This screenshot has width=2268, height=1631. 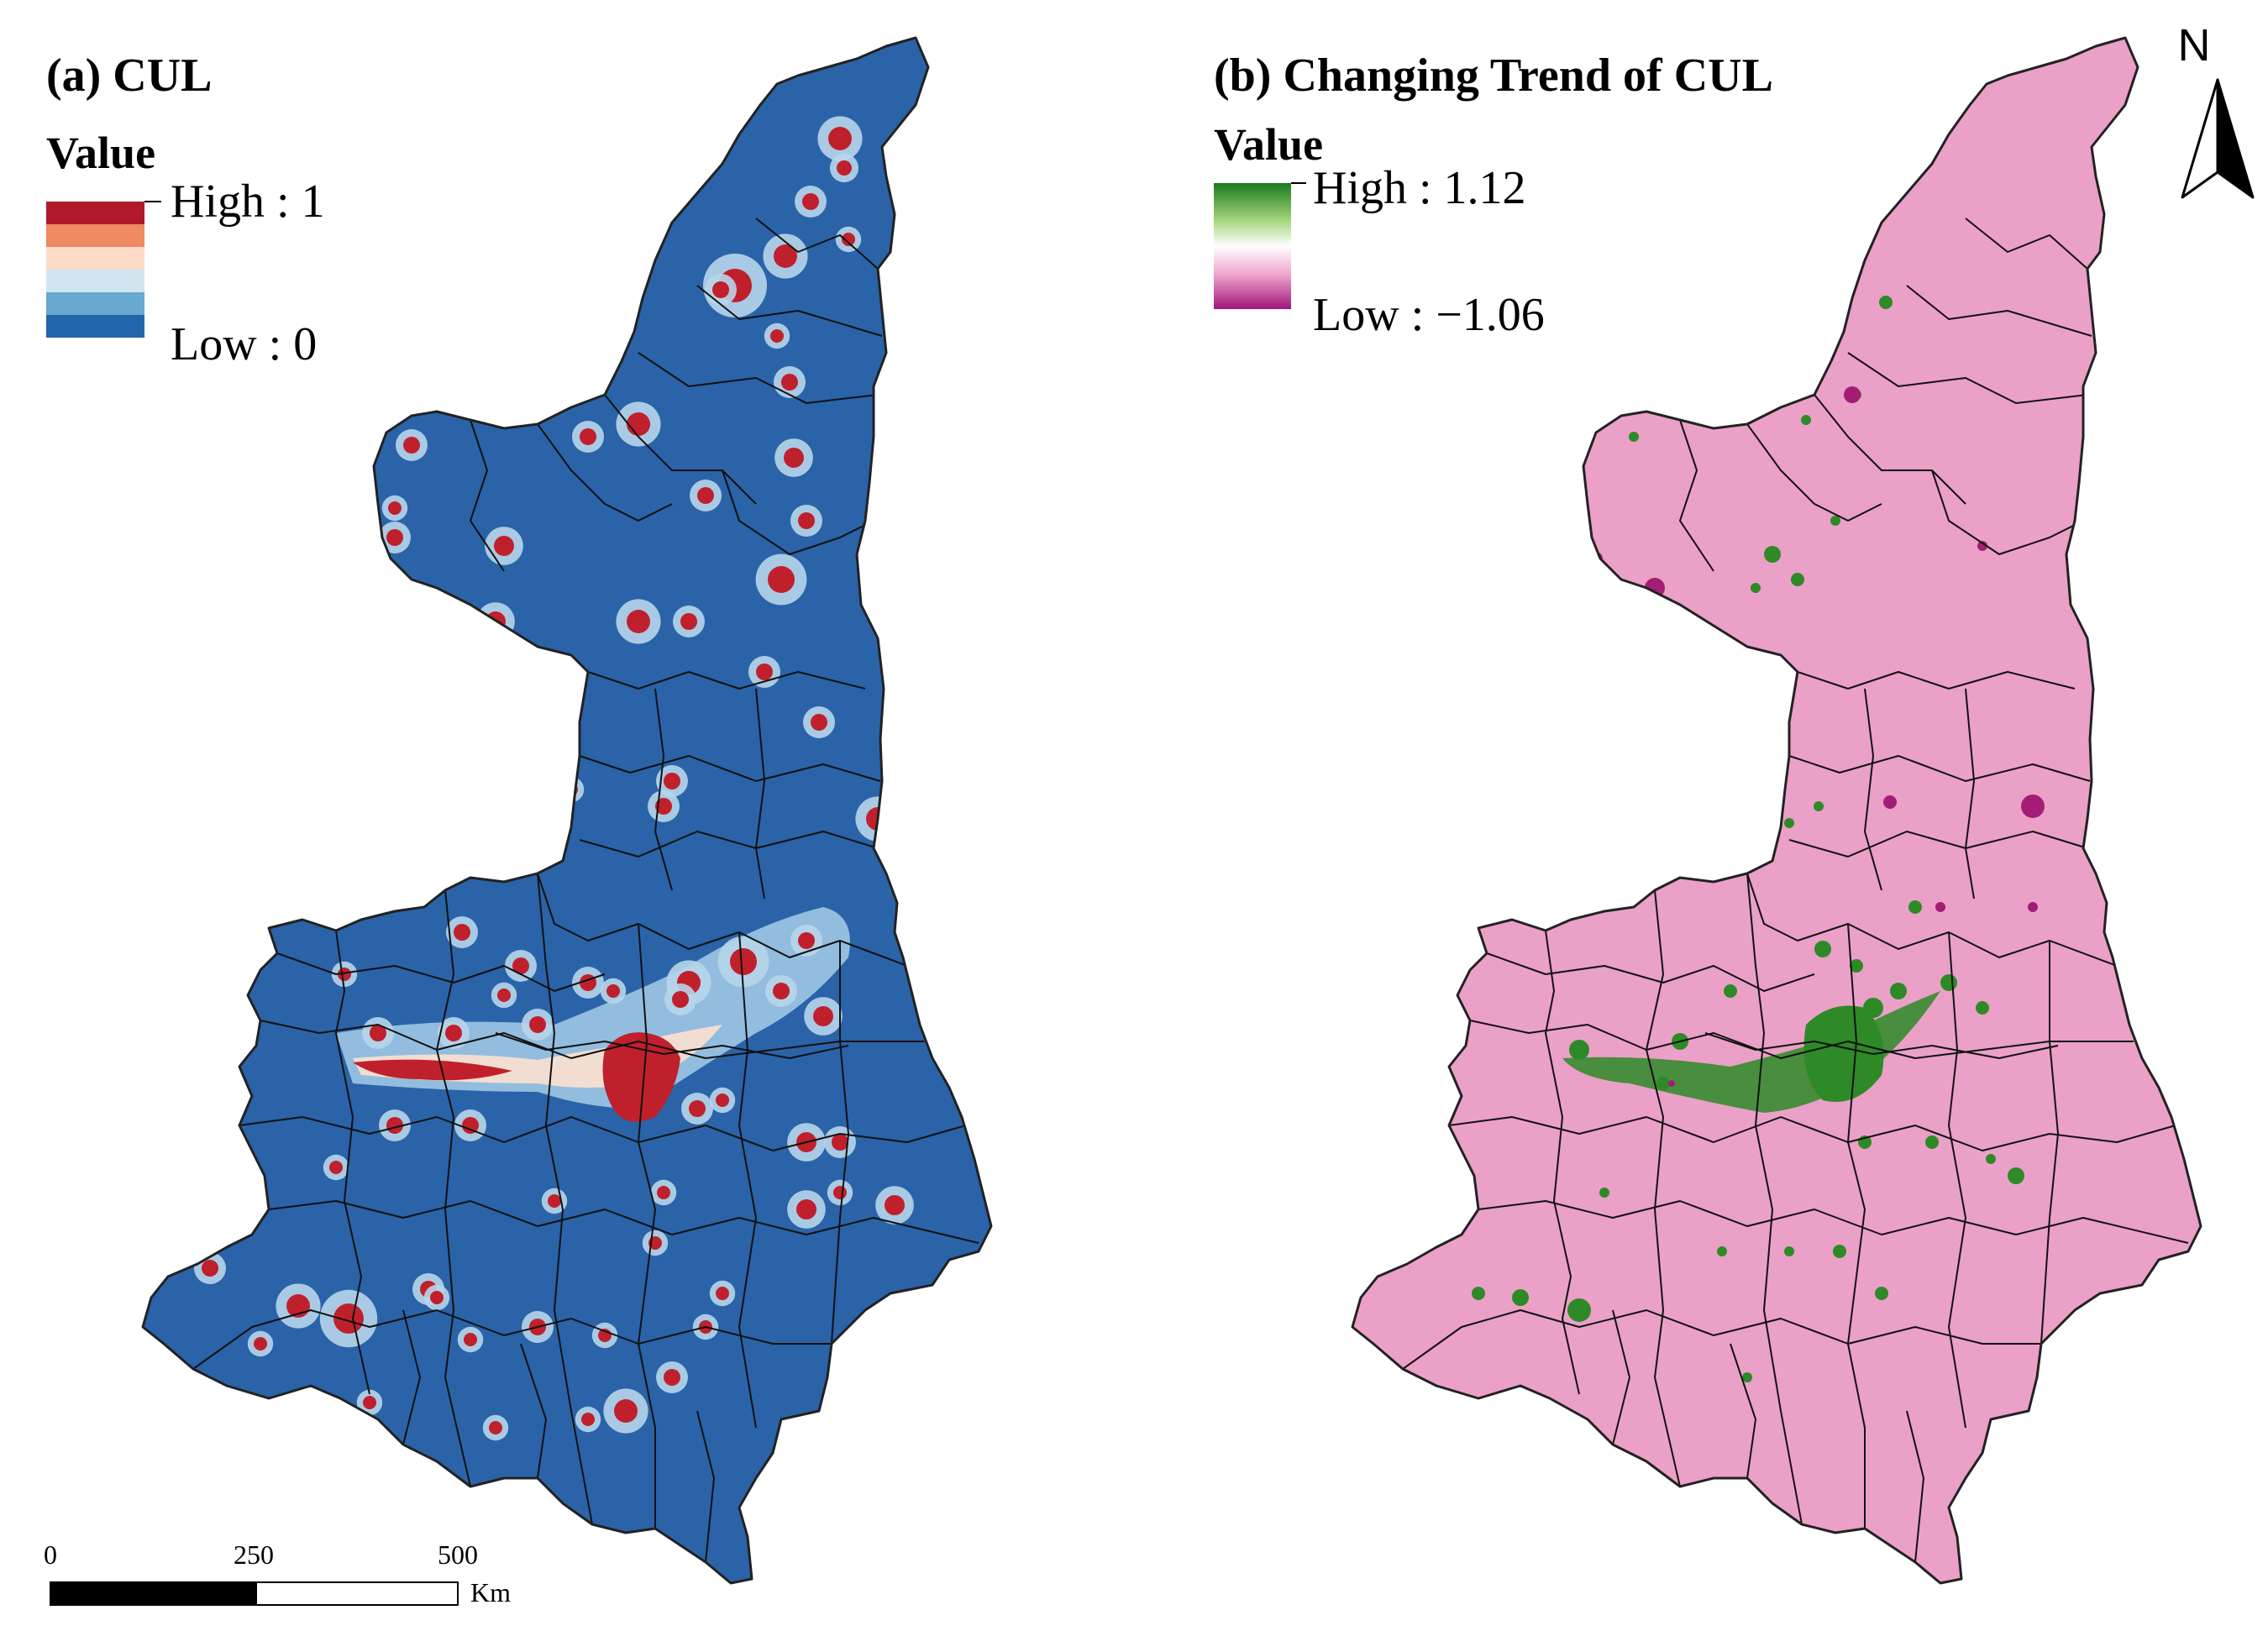 I want to click on panel-a-urban-strip, so click(x=432, y=1070).